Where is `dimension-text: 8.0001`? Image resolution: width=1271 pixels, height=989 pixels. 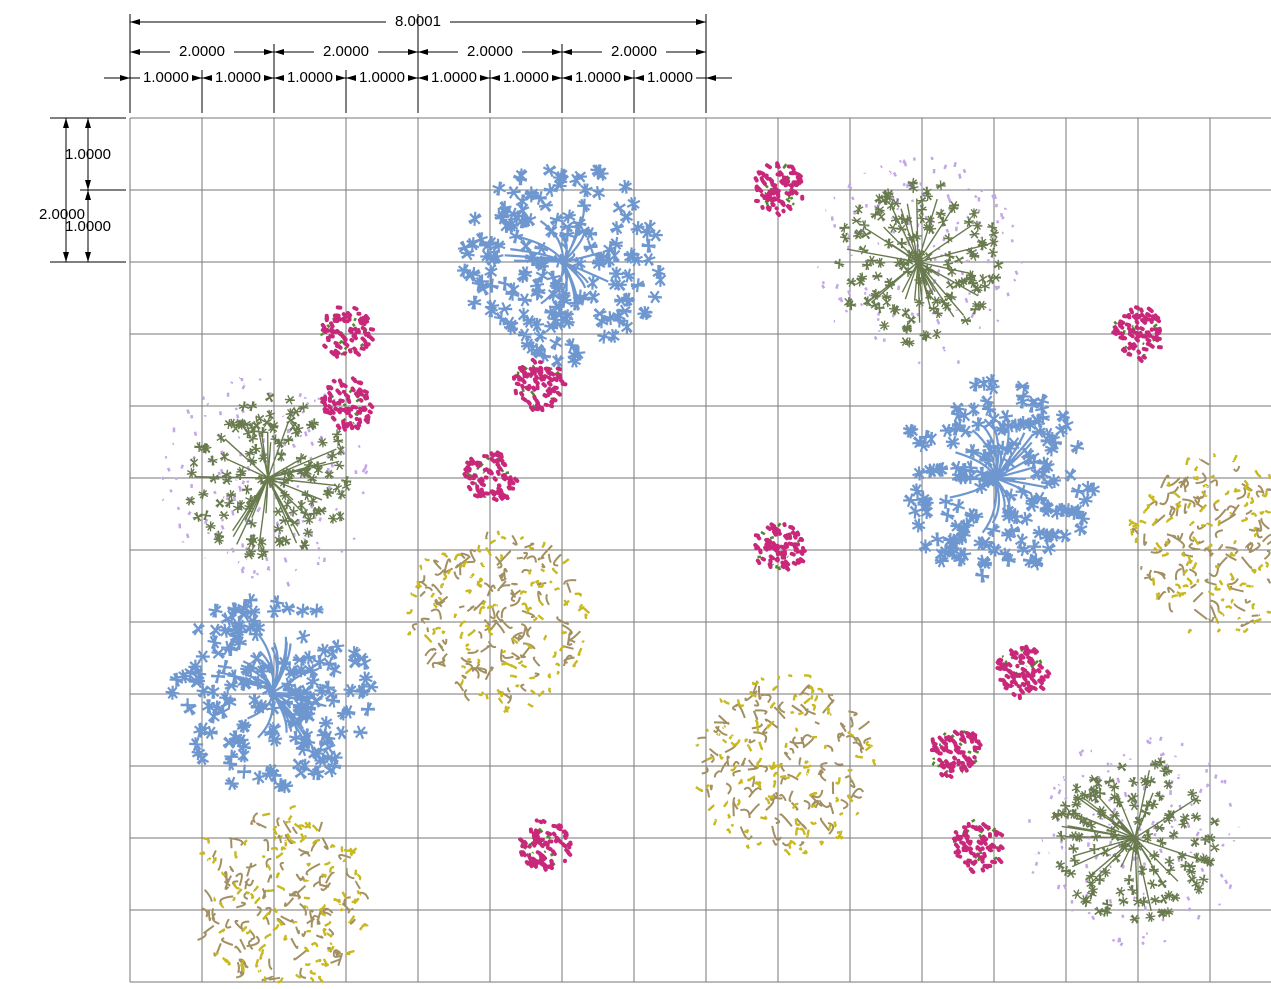 dimension-text: 8.0001 is located at coordinates (418, 21).